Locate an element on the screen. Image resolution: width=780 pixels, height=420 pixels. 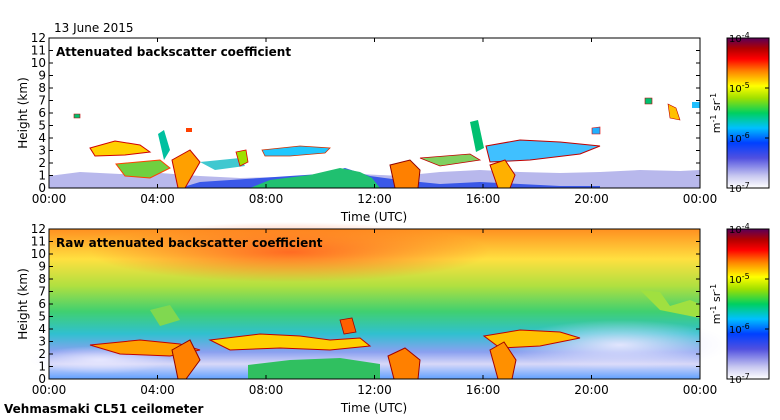
bottom-y-tick-label: 3 is located at coordinates (42, 342).